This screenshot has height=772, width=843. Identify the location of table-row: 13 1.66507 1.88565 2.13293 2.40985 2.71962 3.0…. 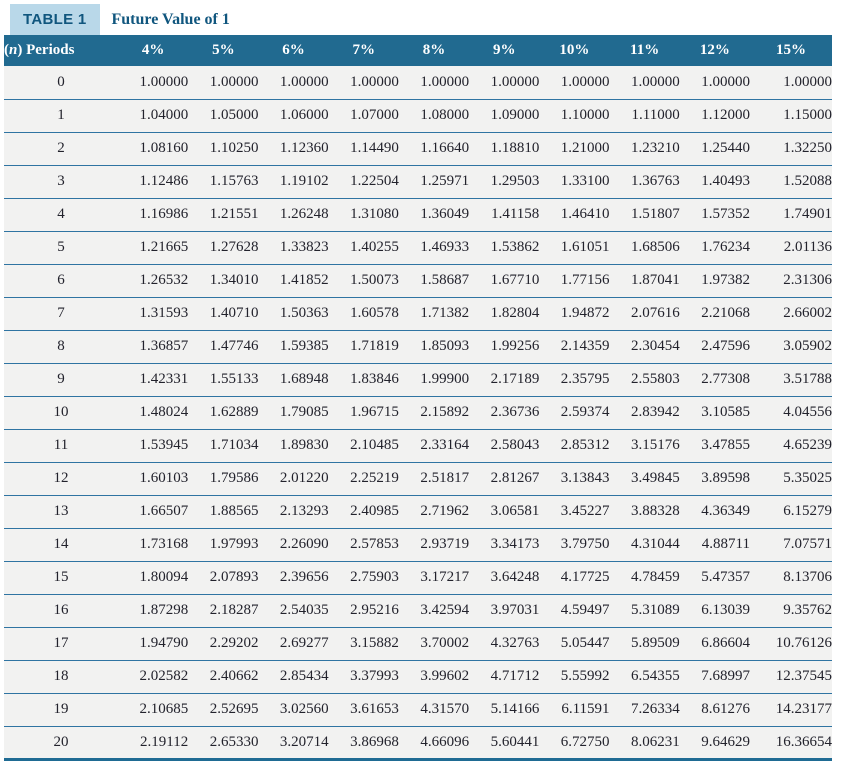
(418, 512).